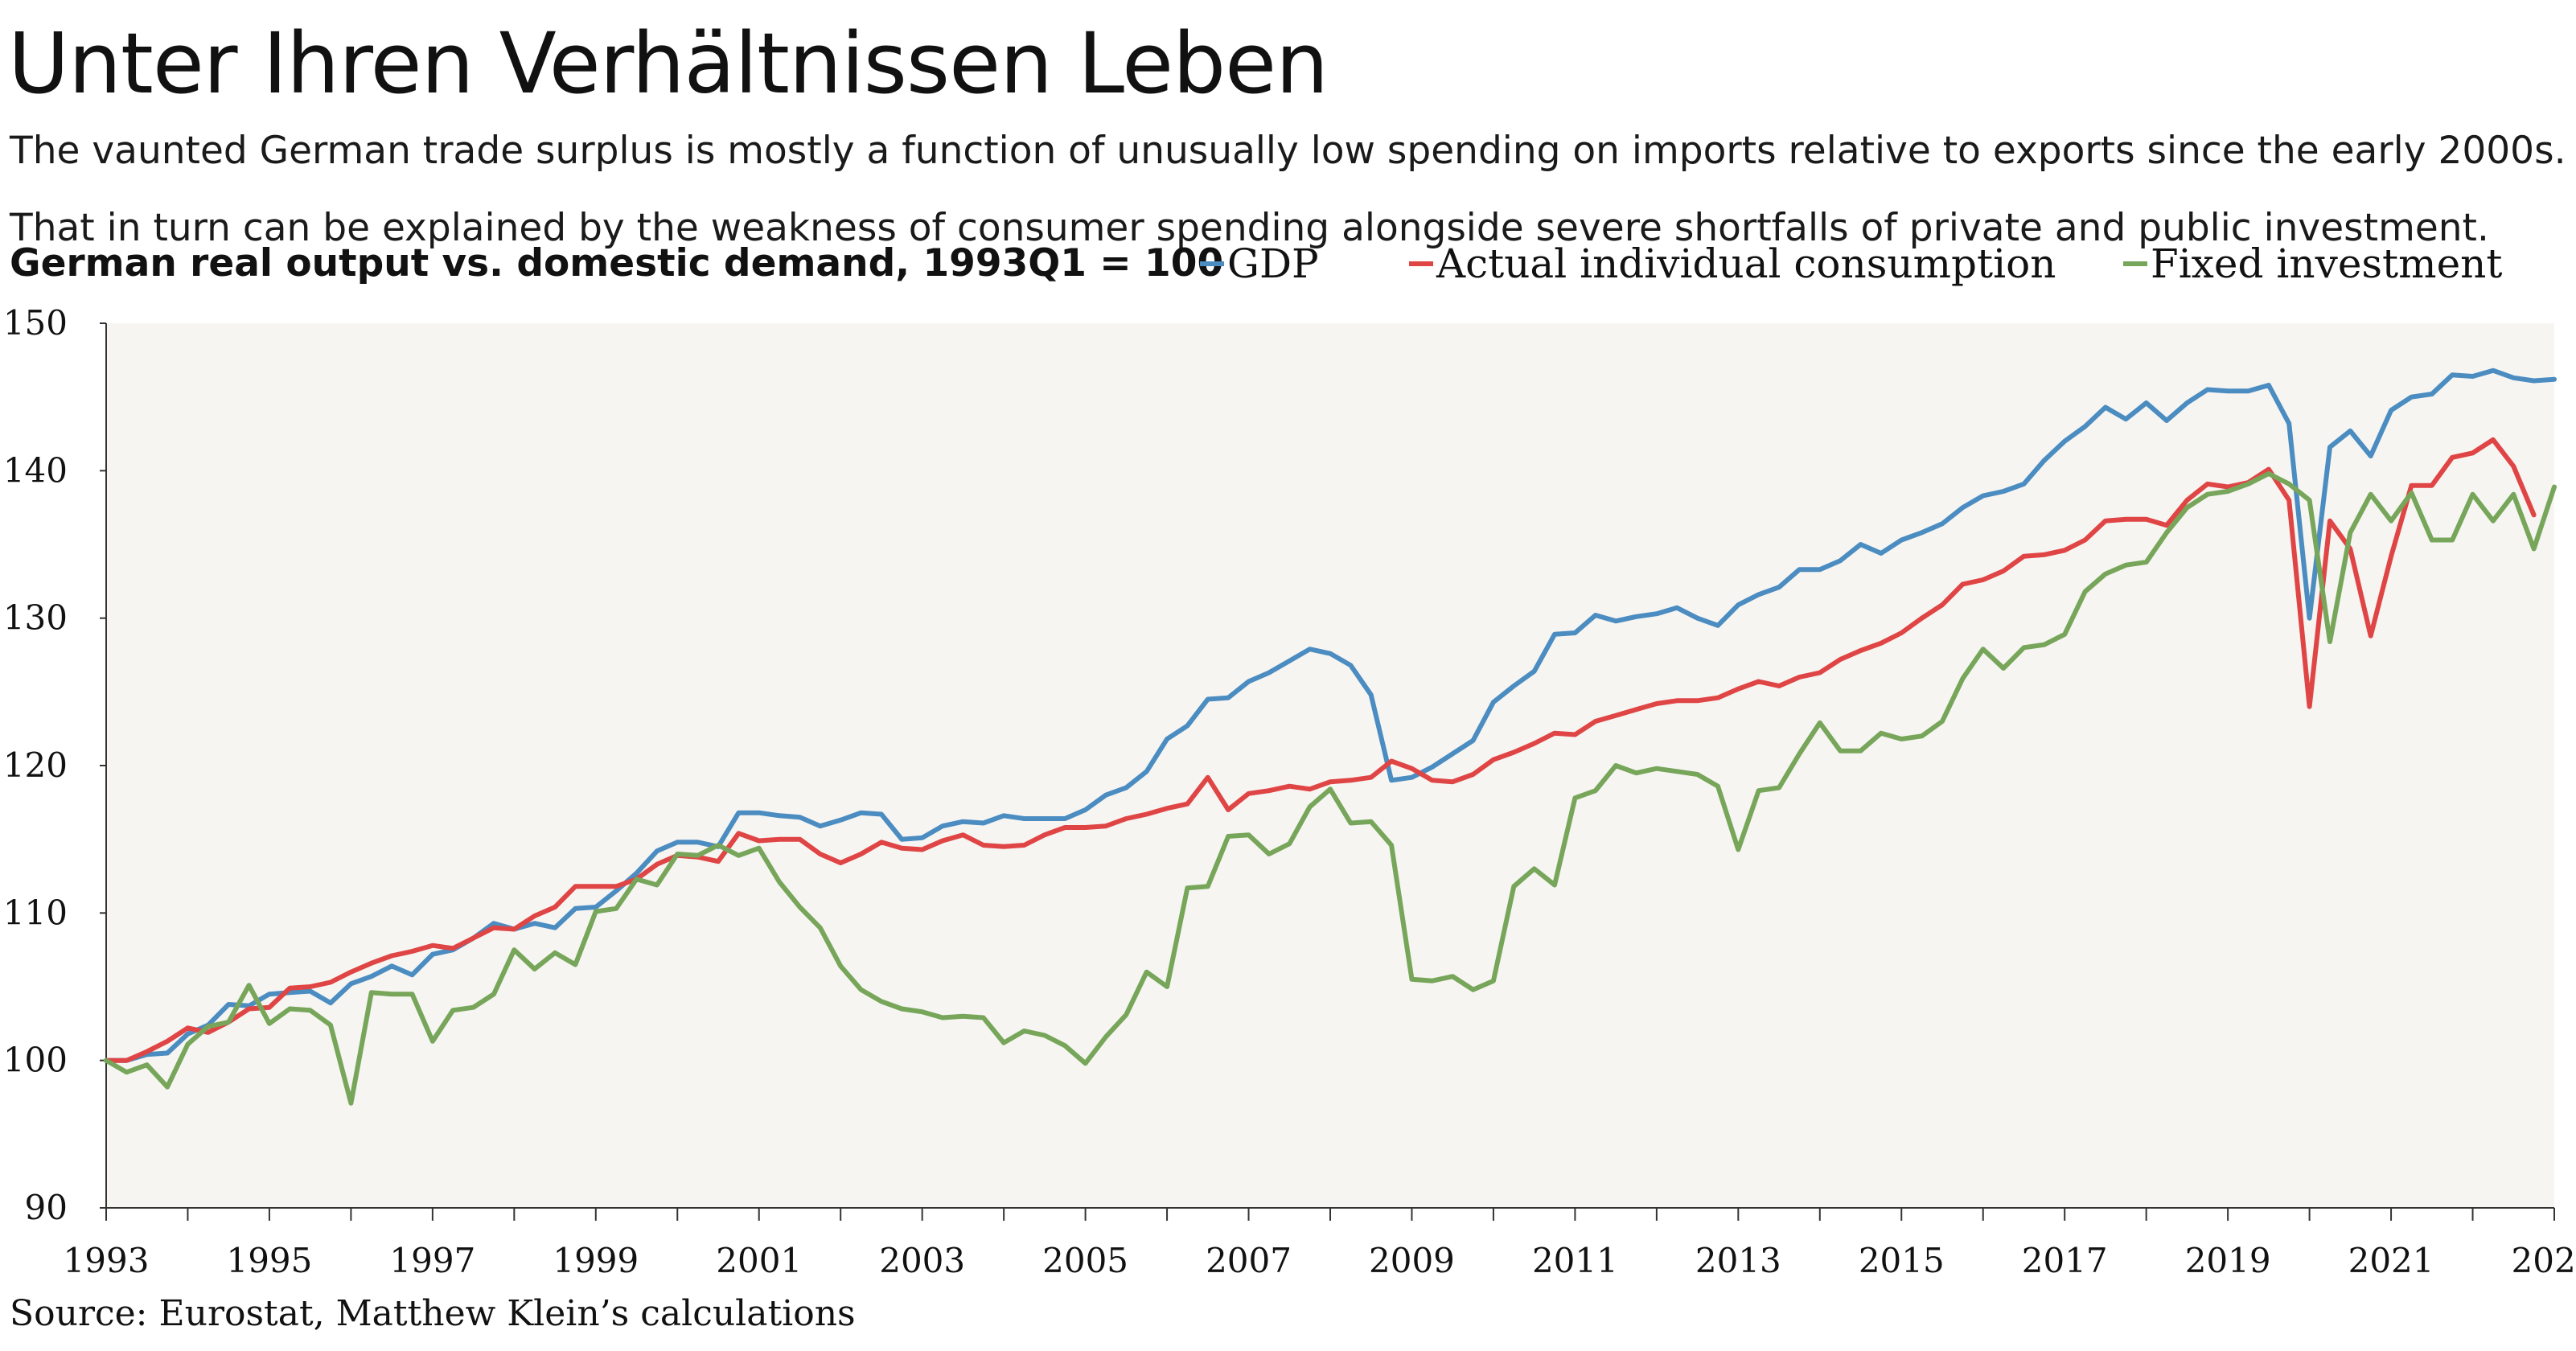 The image size is (2576, 1351). I want to click on y-tick-label-100: 100, so click(35, 1060).